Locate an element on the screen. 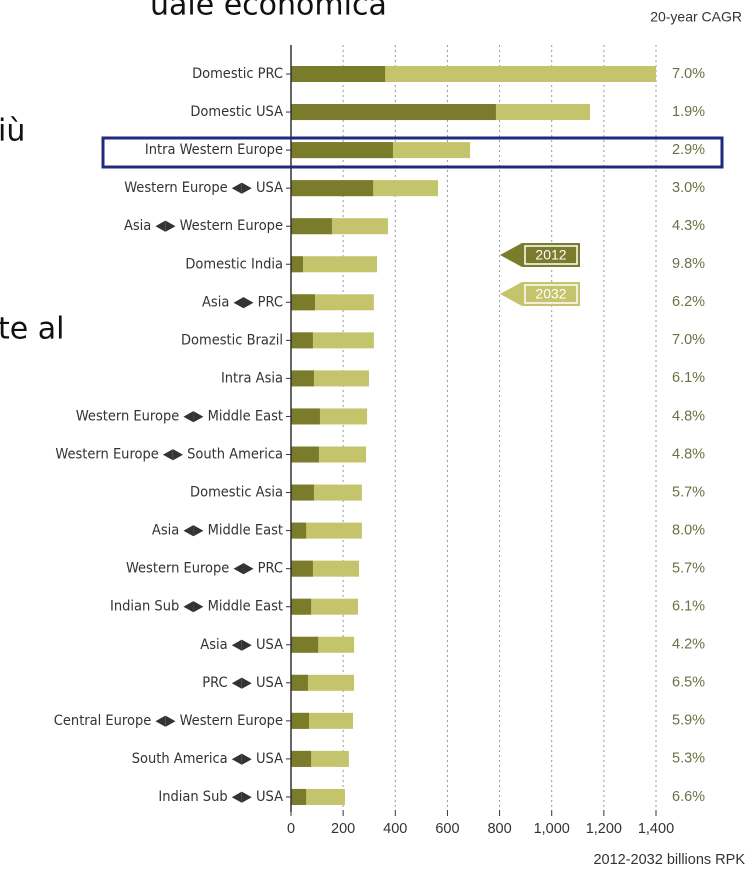 This screenshot has width=755, height=876. category-label: Western Europe ◀▶ PRC is located at coordinates (204, 569).